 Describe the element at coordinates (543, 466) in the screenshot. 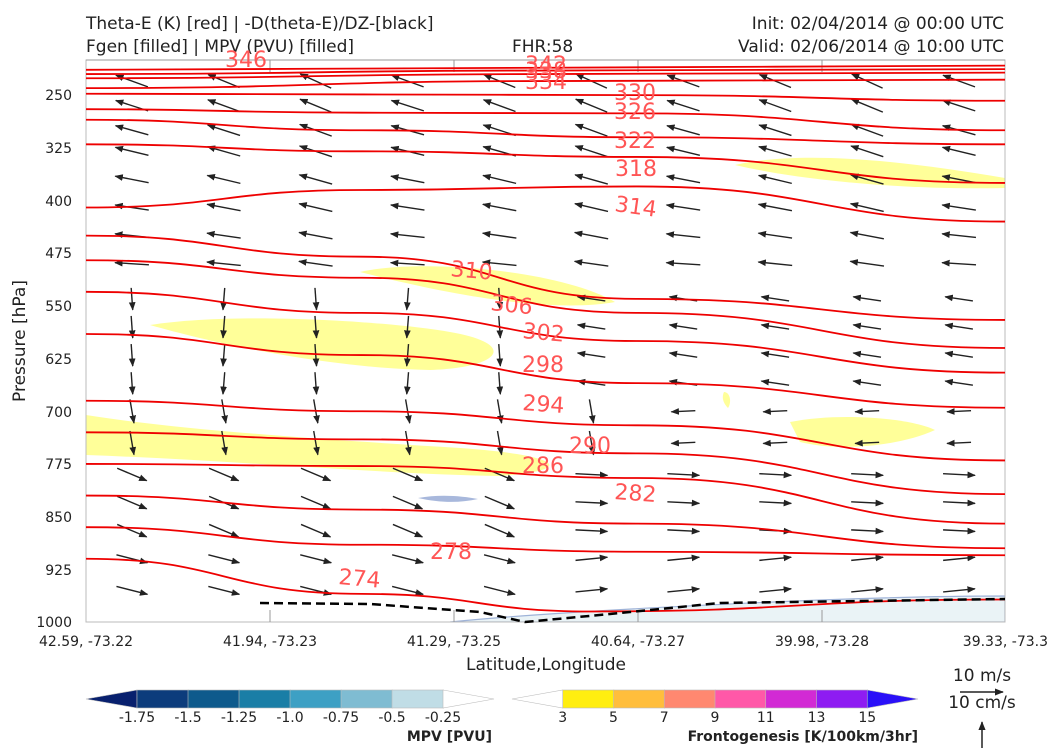

I see `contour-label-286: 286` at that location.